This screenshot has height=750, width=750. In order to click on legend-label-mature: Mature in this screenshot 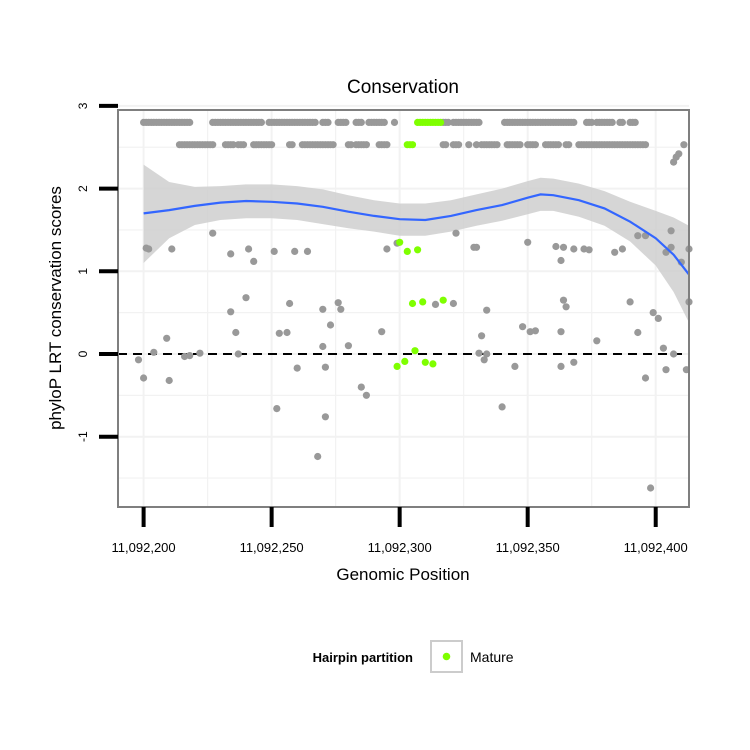, I will do `click(492, 657)`.